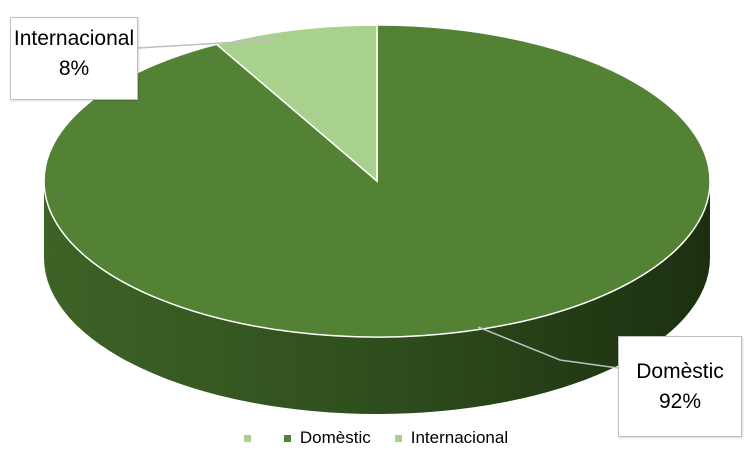 This screenshot has width=752, height=450. I want to click on legend-item-blank, so click(251, 438).